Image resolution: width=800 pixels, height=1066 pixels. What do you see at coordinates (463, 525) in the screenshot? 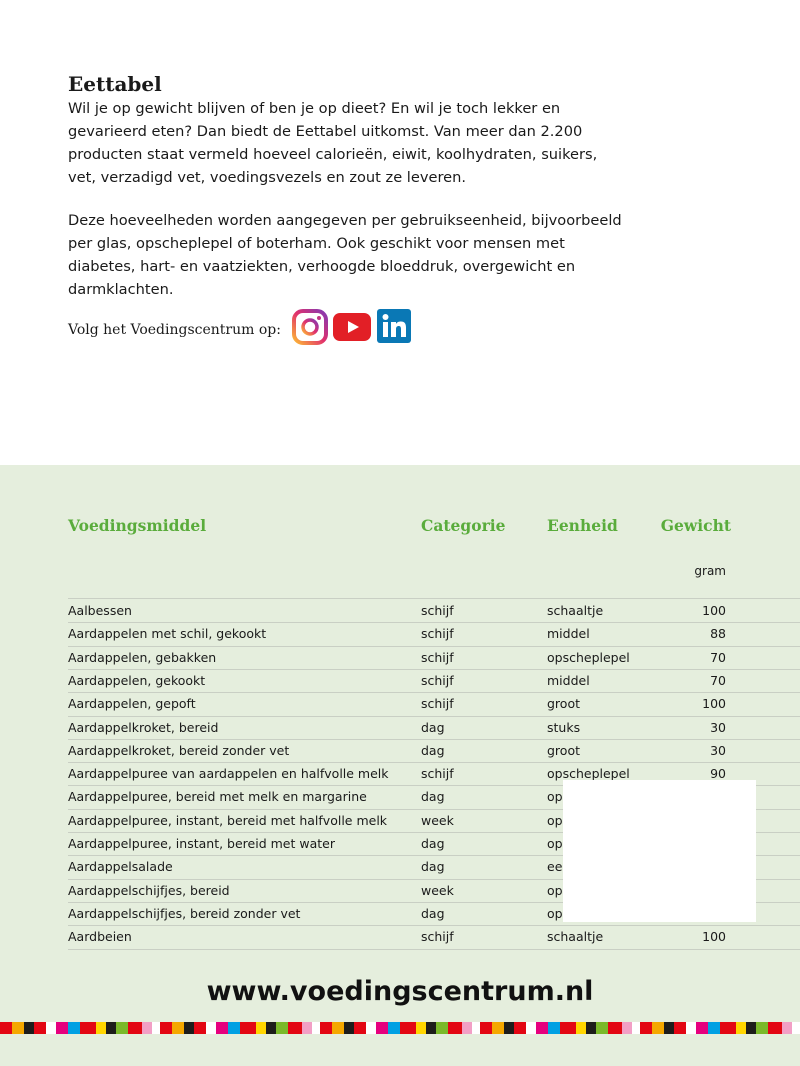
I see `column-header: Categorie` at bounding box center [463, 525].